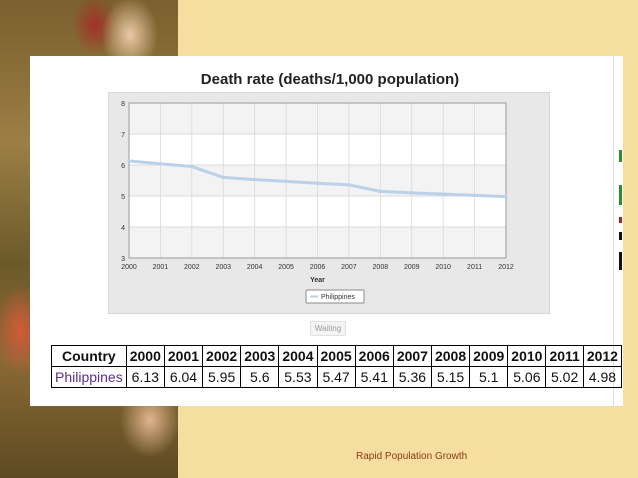 The width and height of the screenshot is (638, 478). Describe the element at coordinates (374, 356) in the screenshot. I see `column-header-year: 2006` at that location.